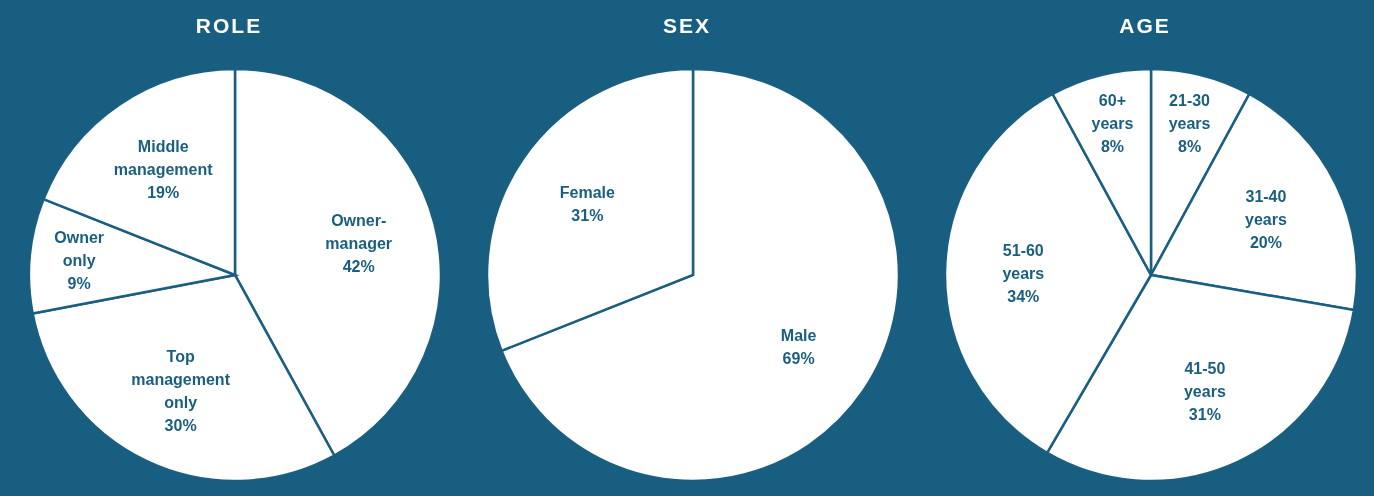  I want to click on slice-label: Male, so click(798, 335).